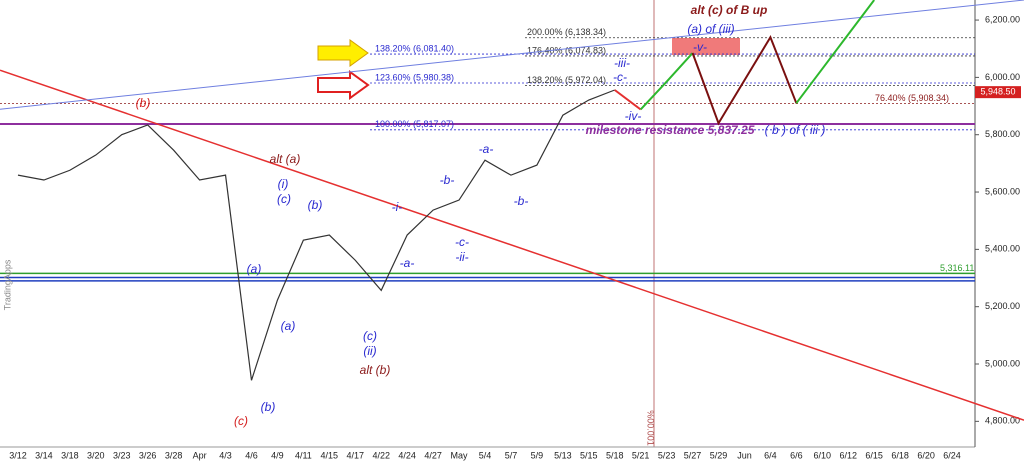  Describe the element at coordinates (693, 455) in the screenshot. I see `x-tick-label: 5/27` at that location.